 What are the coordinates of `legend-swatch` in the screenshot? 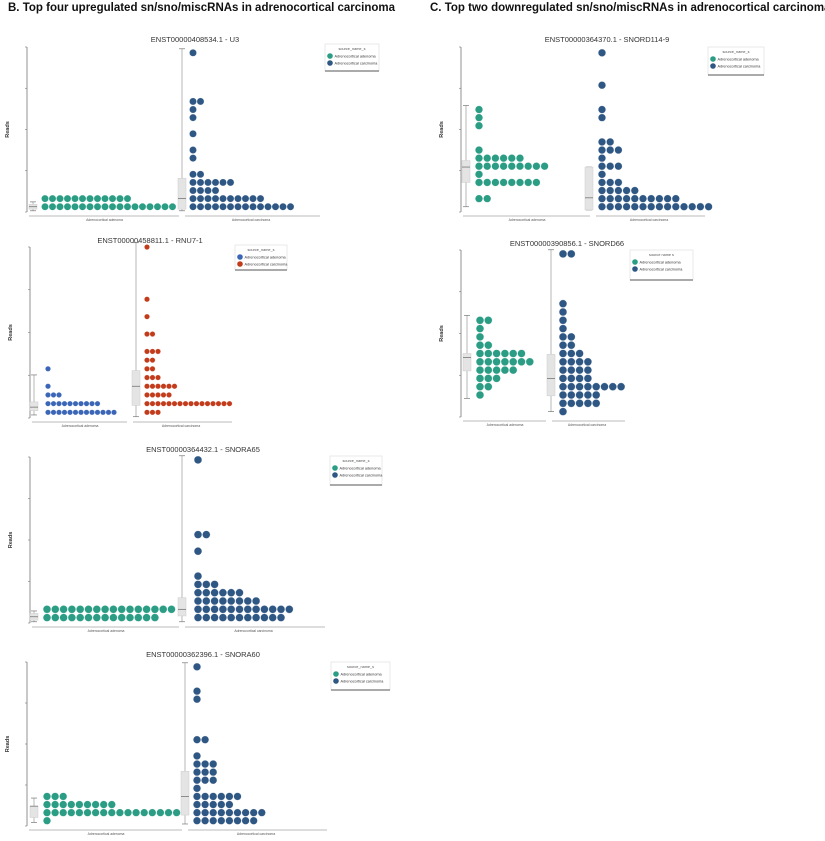 It's located at (330, 56).